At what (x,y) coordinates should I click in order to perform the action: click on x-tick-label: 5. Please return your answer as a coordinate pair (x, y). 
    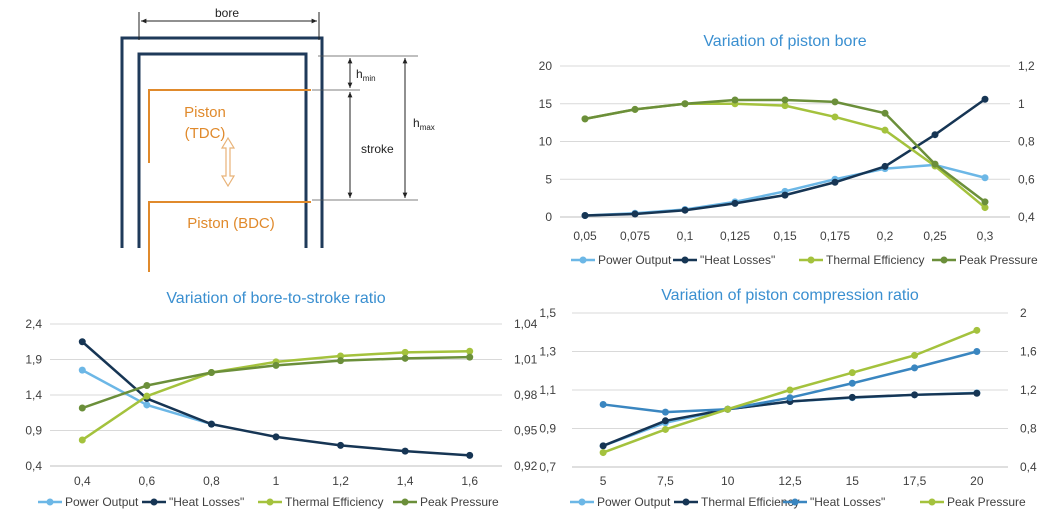
    Looking at the image, I should click on (603, 481).